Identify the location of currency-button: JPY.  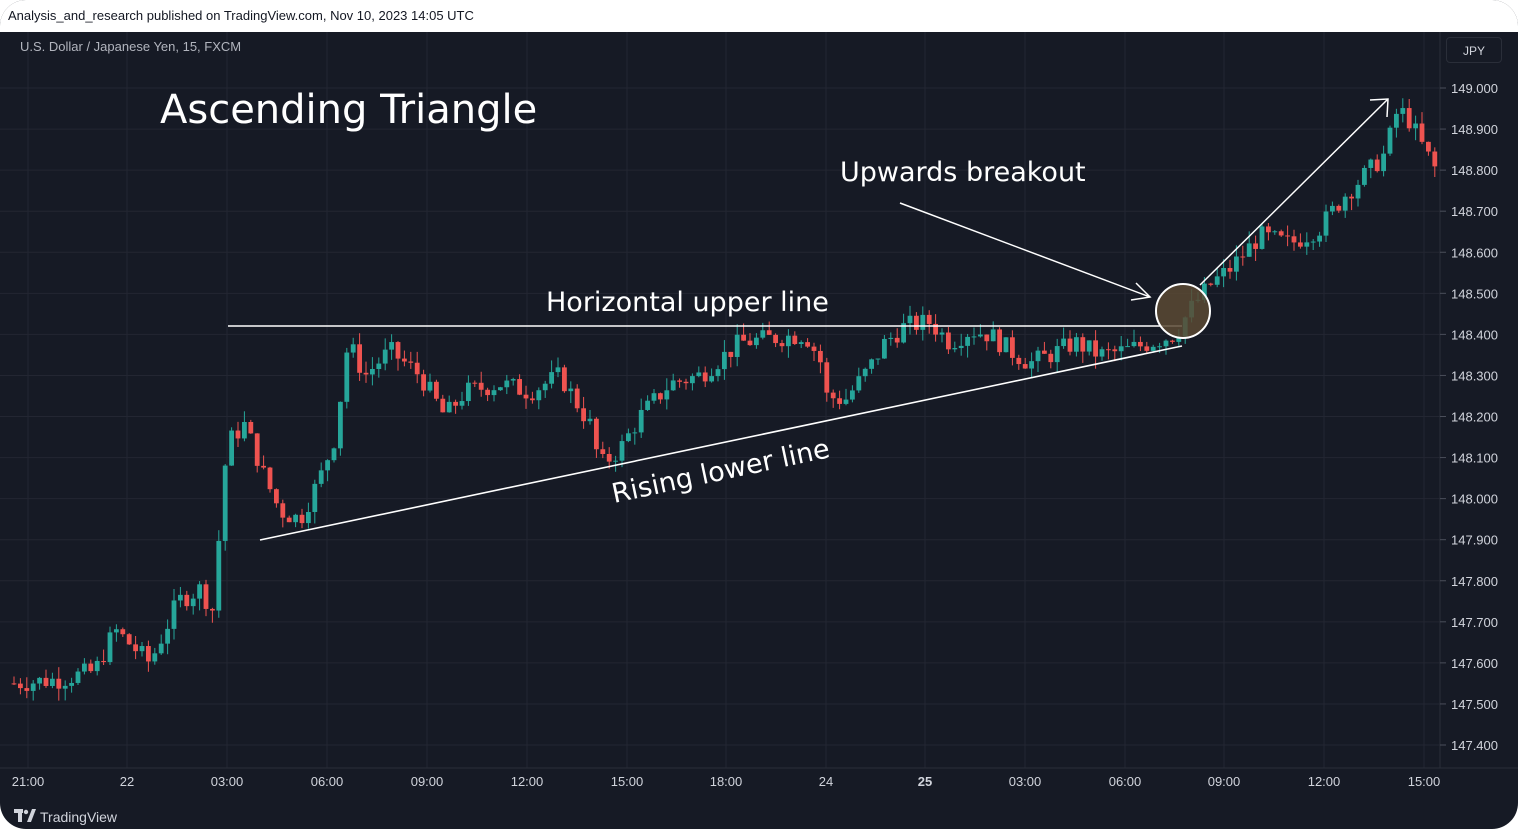
(1474, 50).